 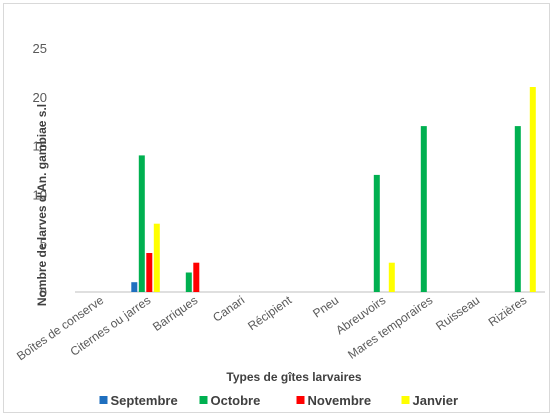 I want to click on x-category-label: Récipient, so click(x=270, y=313).